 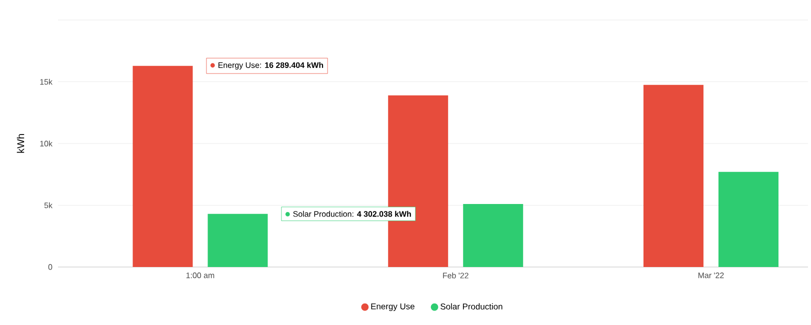 What do you see at coordinates (20, 143) in the screenshot?
I see `y-axis-title: kWh` at bounding box center [20, 143].